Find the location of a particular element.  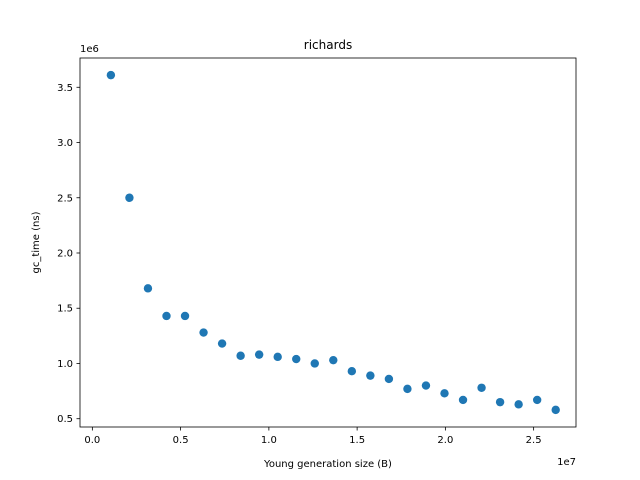

x-axis: 0.0 0.5 1.0 1.5 2.0 2.5 is located at coordinates (313, 436).